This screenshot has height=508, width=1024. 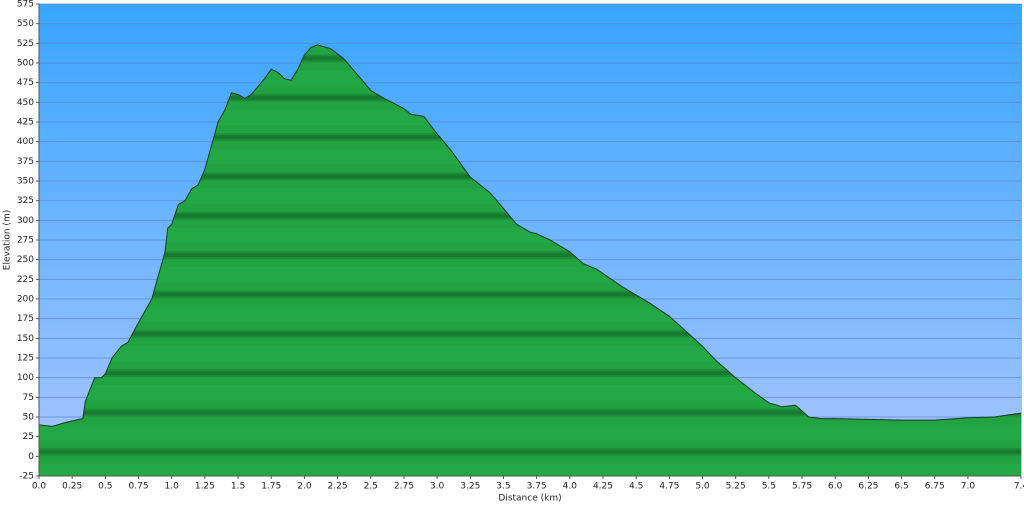 What do you see at coordinates (25, 182) in the screenshot?
I see `y-tick-label: 350` at bounding box center [25, 182].